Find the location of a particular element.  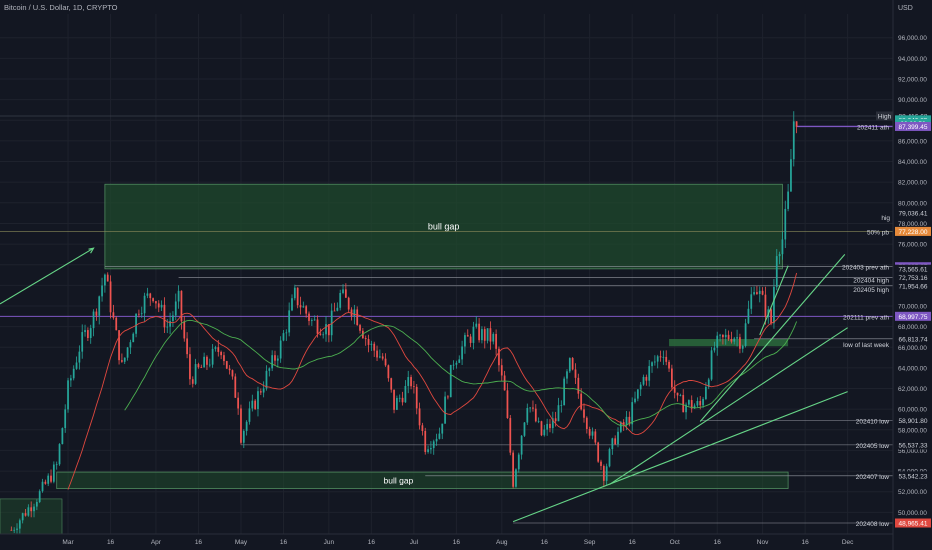

price-tick-label: 96,000.00 is located at coordinates (912, 38).